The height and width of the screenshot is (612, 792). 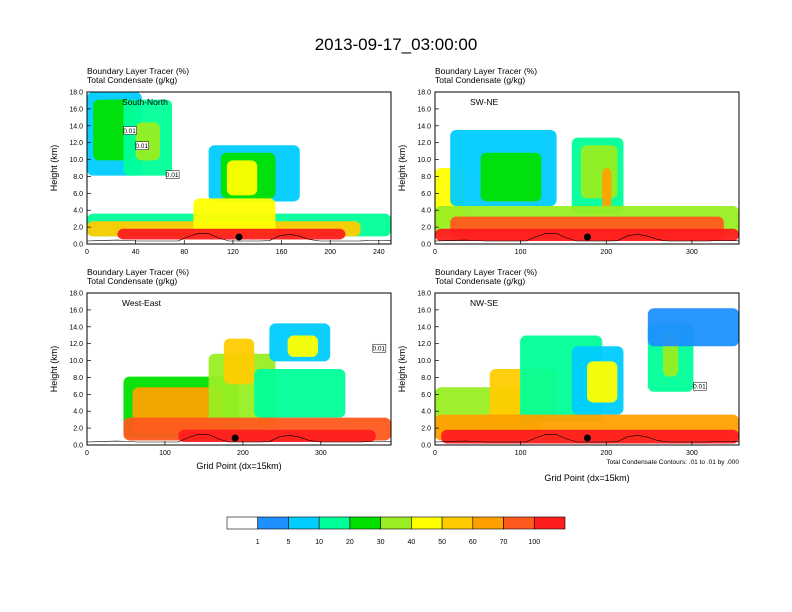 What do you see at coordinates (184, 252) in the screenshot?
I see `x-tick-label: 80` at bounding box center [184, 252].